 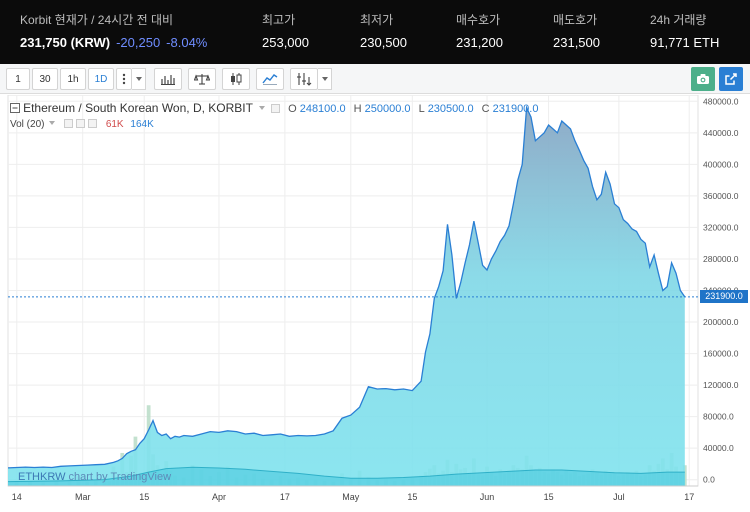 I want to click on volume-ma-value: 164K, so click(x=142, y=124).